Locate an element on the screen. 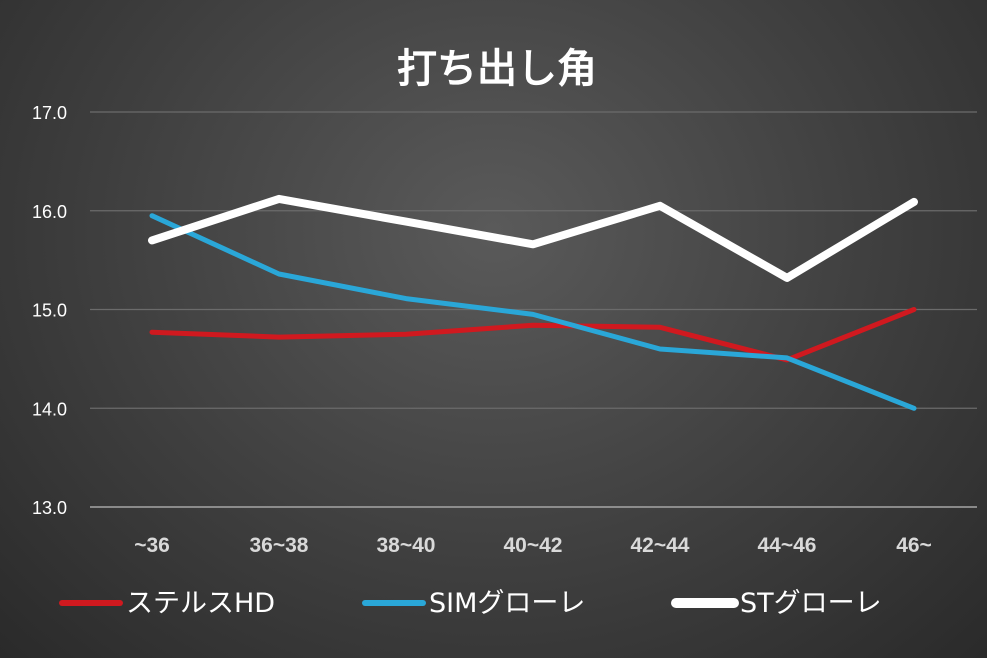 Image resolution: width=987 pixels, height=658 pixels. y-tick-label: 15.0 is located at coordinates (49, 311).